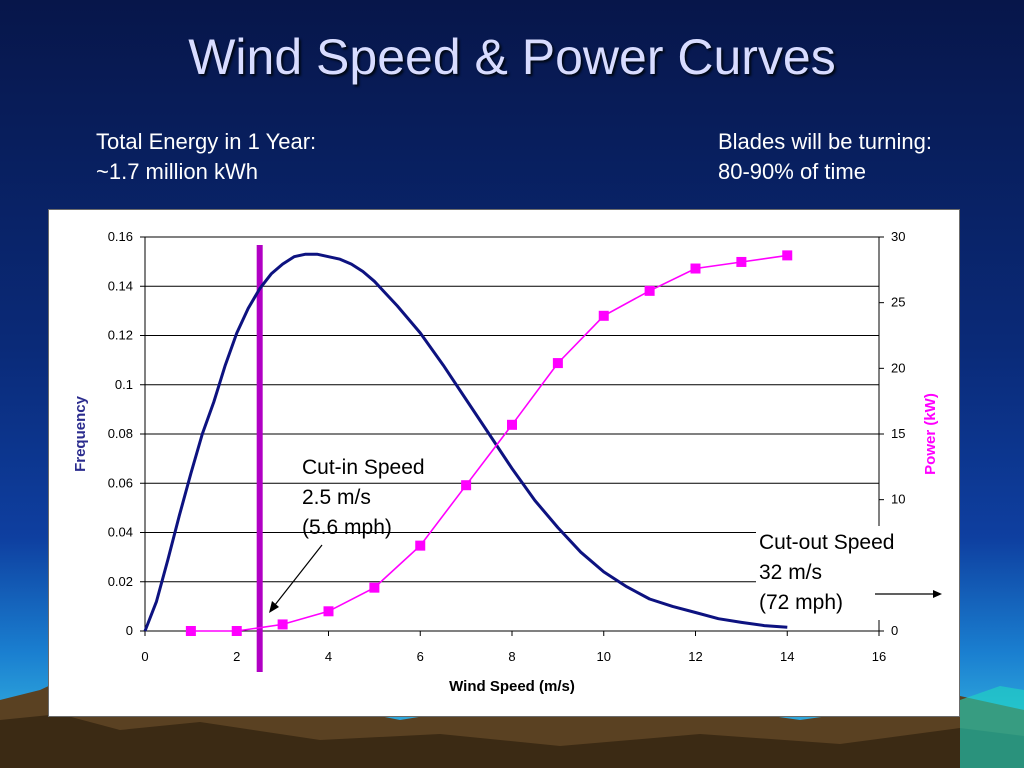 The image size is (1024, 768). I want to click on y-right-tick-label: 20, so click(898, 367).